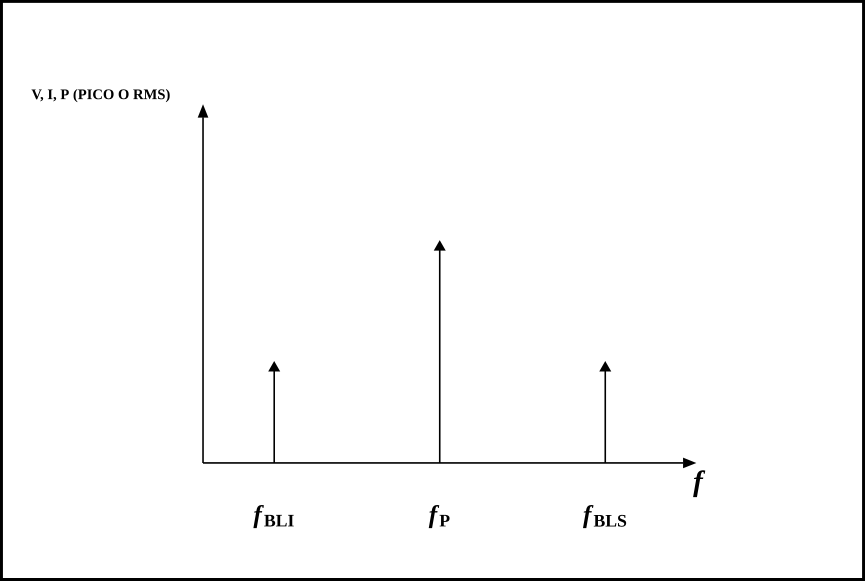 The width and height of the screenshot is (865, 581). I want to click on chart-title: V, I, P (PICO O RMS), so click(101, 95).